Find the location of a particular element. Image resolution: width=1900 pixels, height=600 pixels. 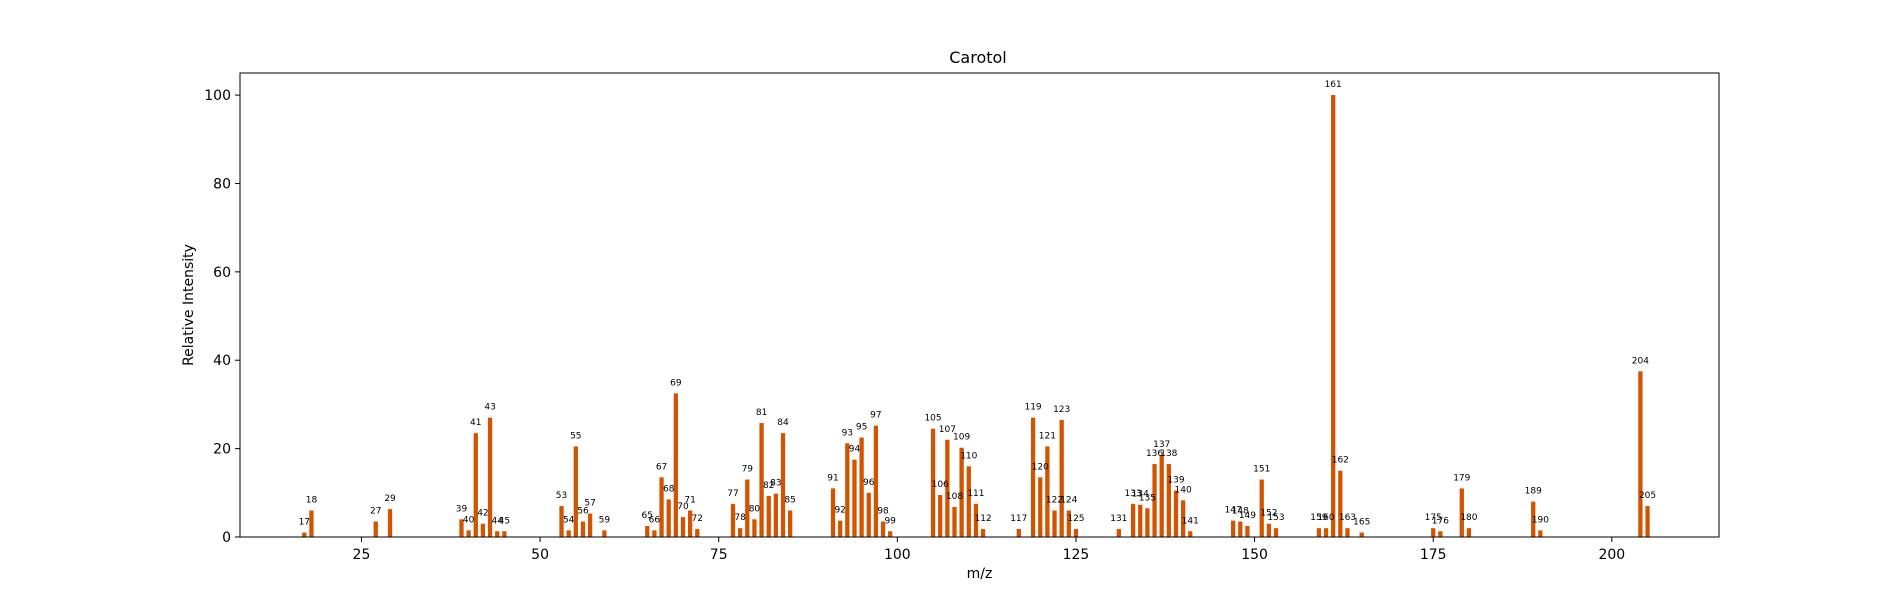

bar-label: 68 is located at coordinates (669, 489).